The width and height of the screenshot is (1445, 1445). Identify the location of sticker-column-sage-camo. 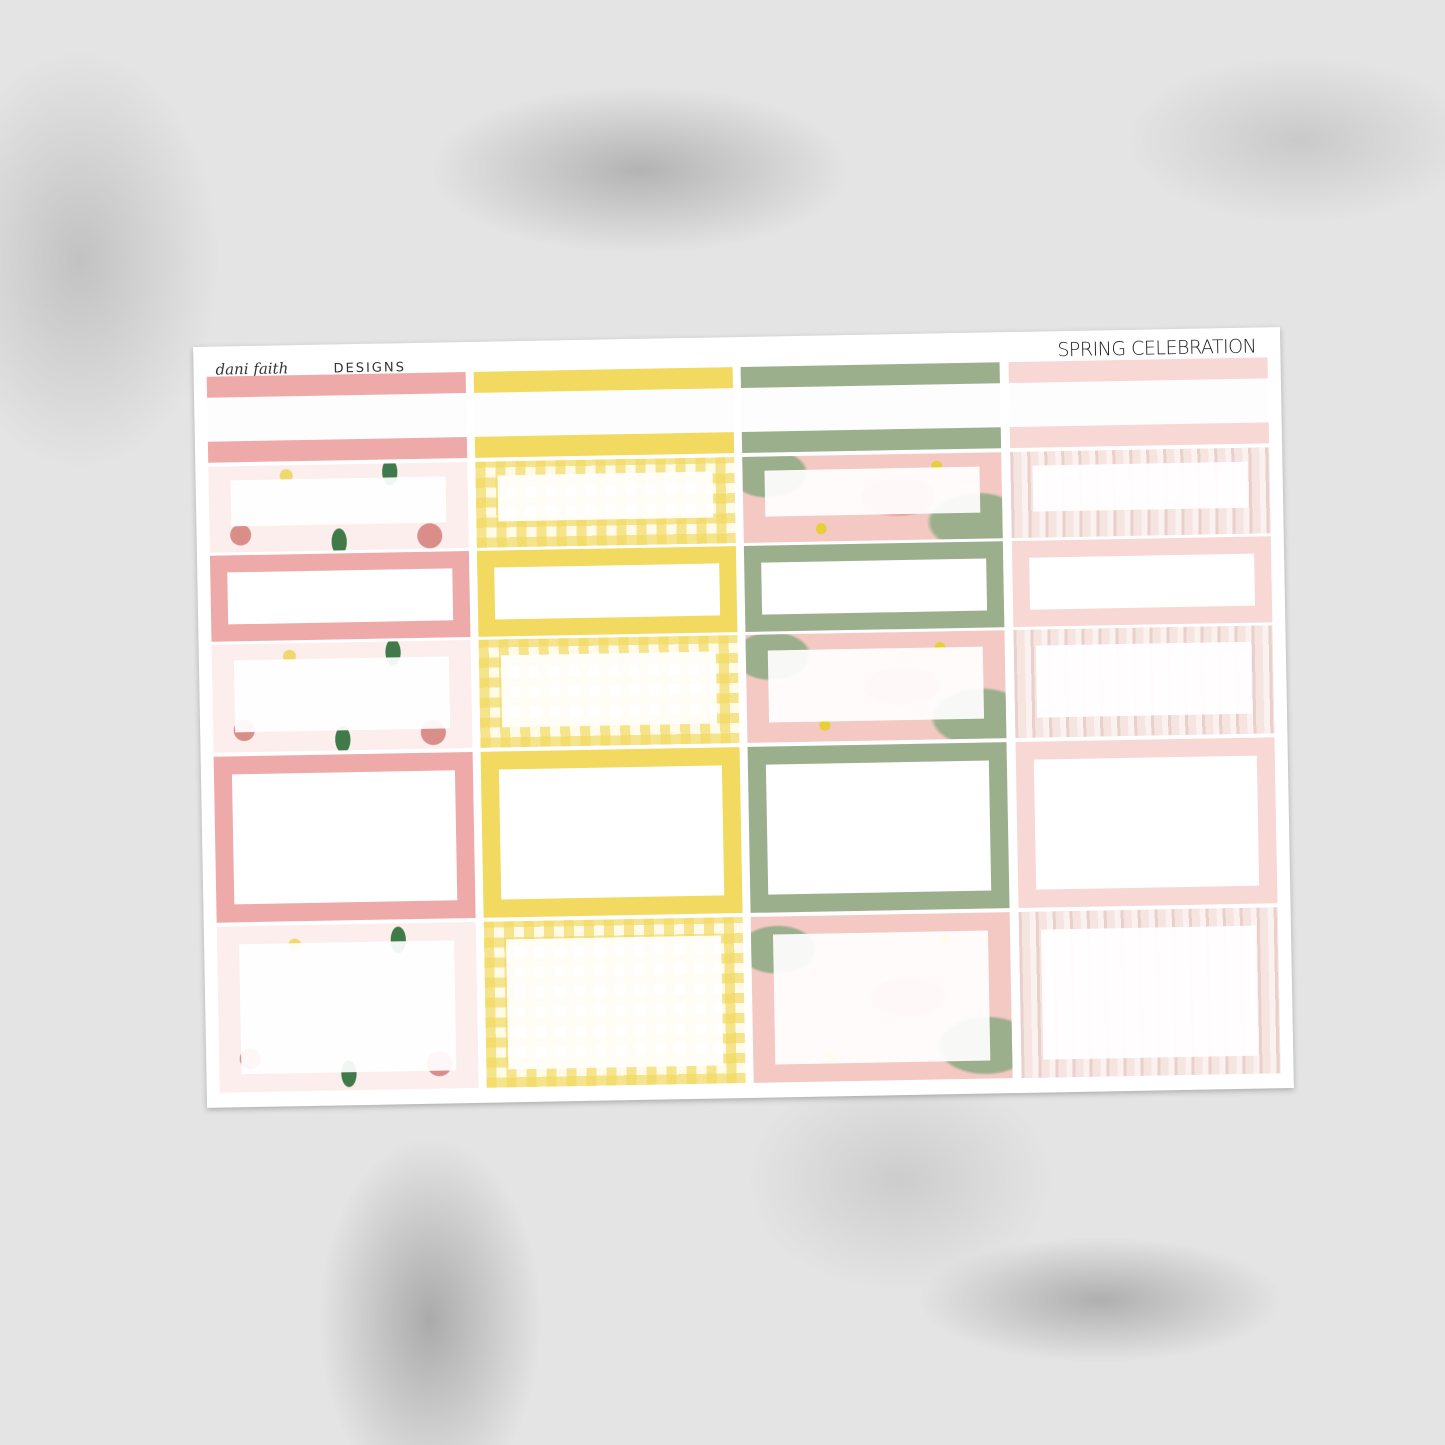
(876, 715).